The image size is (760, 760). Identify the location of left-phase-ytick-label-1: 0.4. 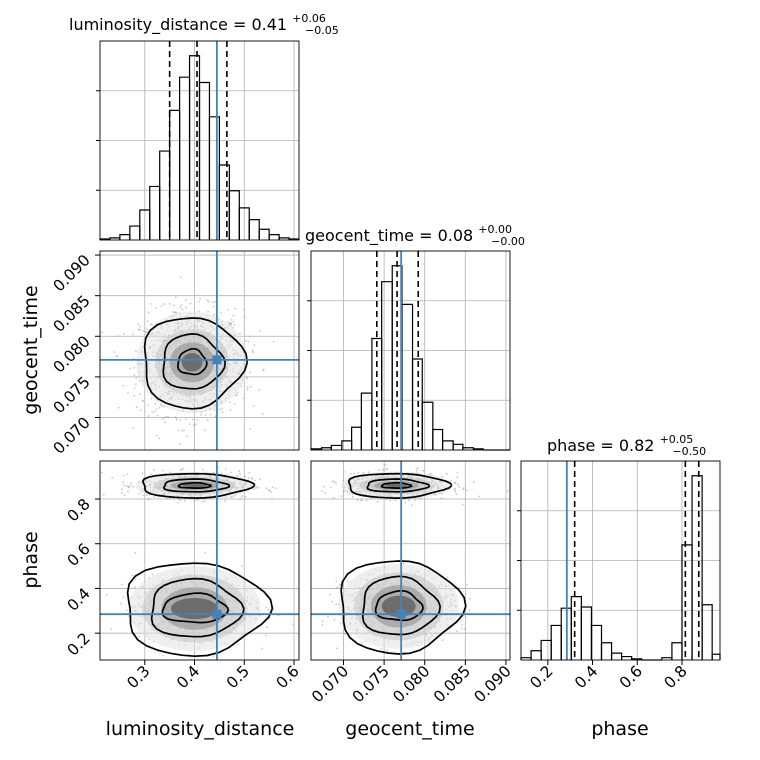
(79, 600).